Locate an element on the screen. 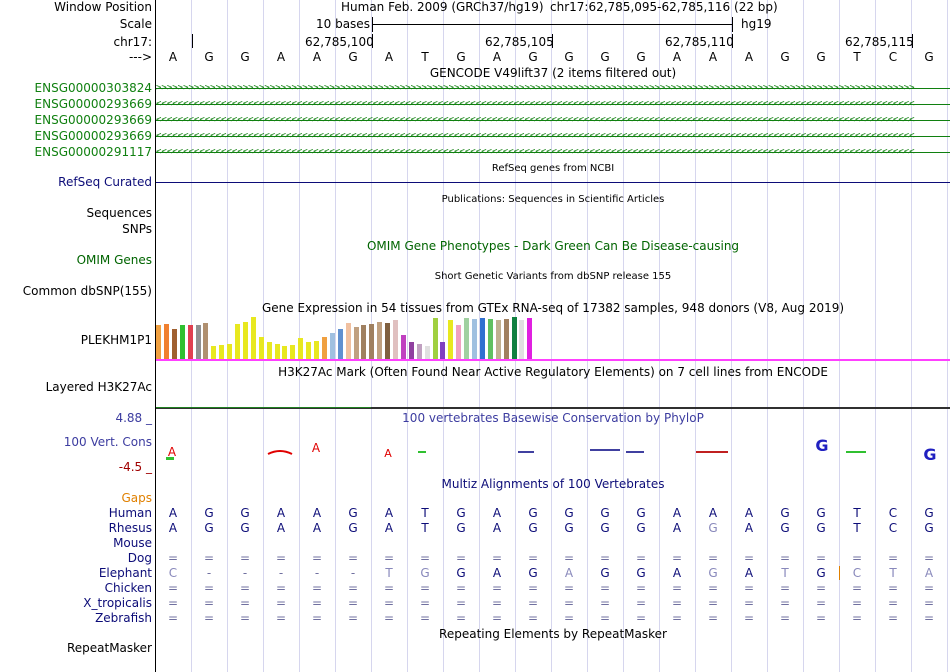 The height and width of the screenshot is (672, 950). multiz-species-label: Chicken is located at coordinates (128, 588).